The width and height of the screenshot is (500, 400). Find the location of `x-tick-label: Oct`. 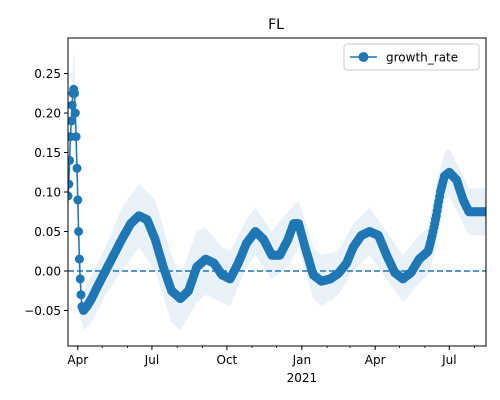

x-tick-label: Oct is located at coordinates (227, 360).